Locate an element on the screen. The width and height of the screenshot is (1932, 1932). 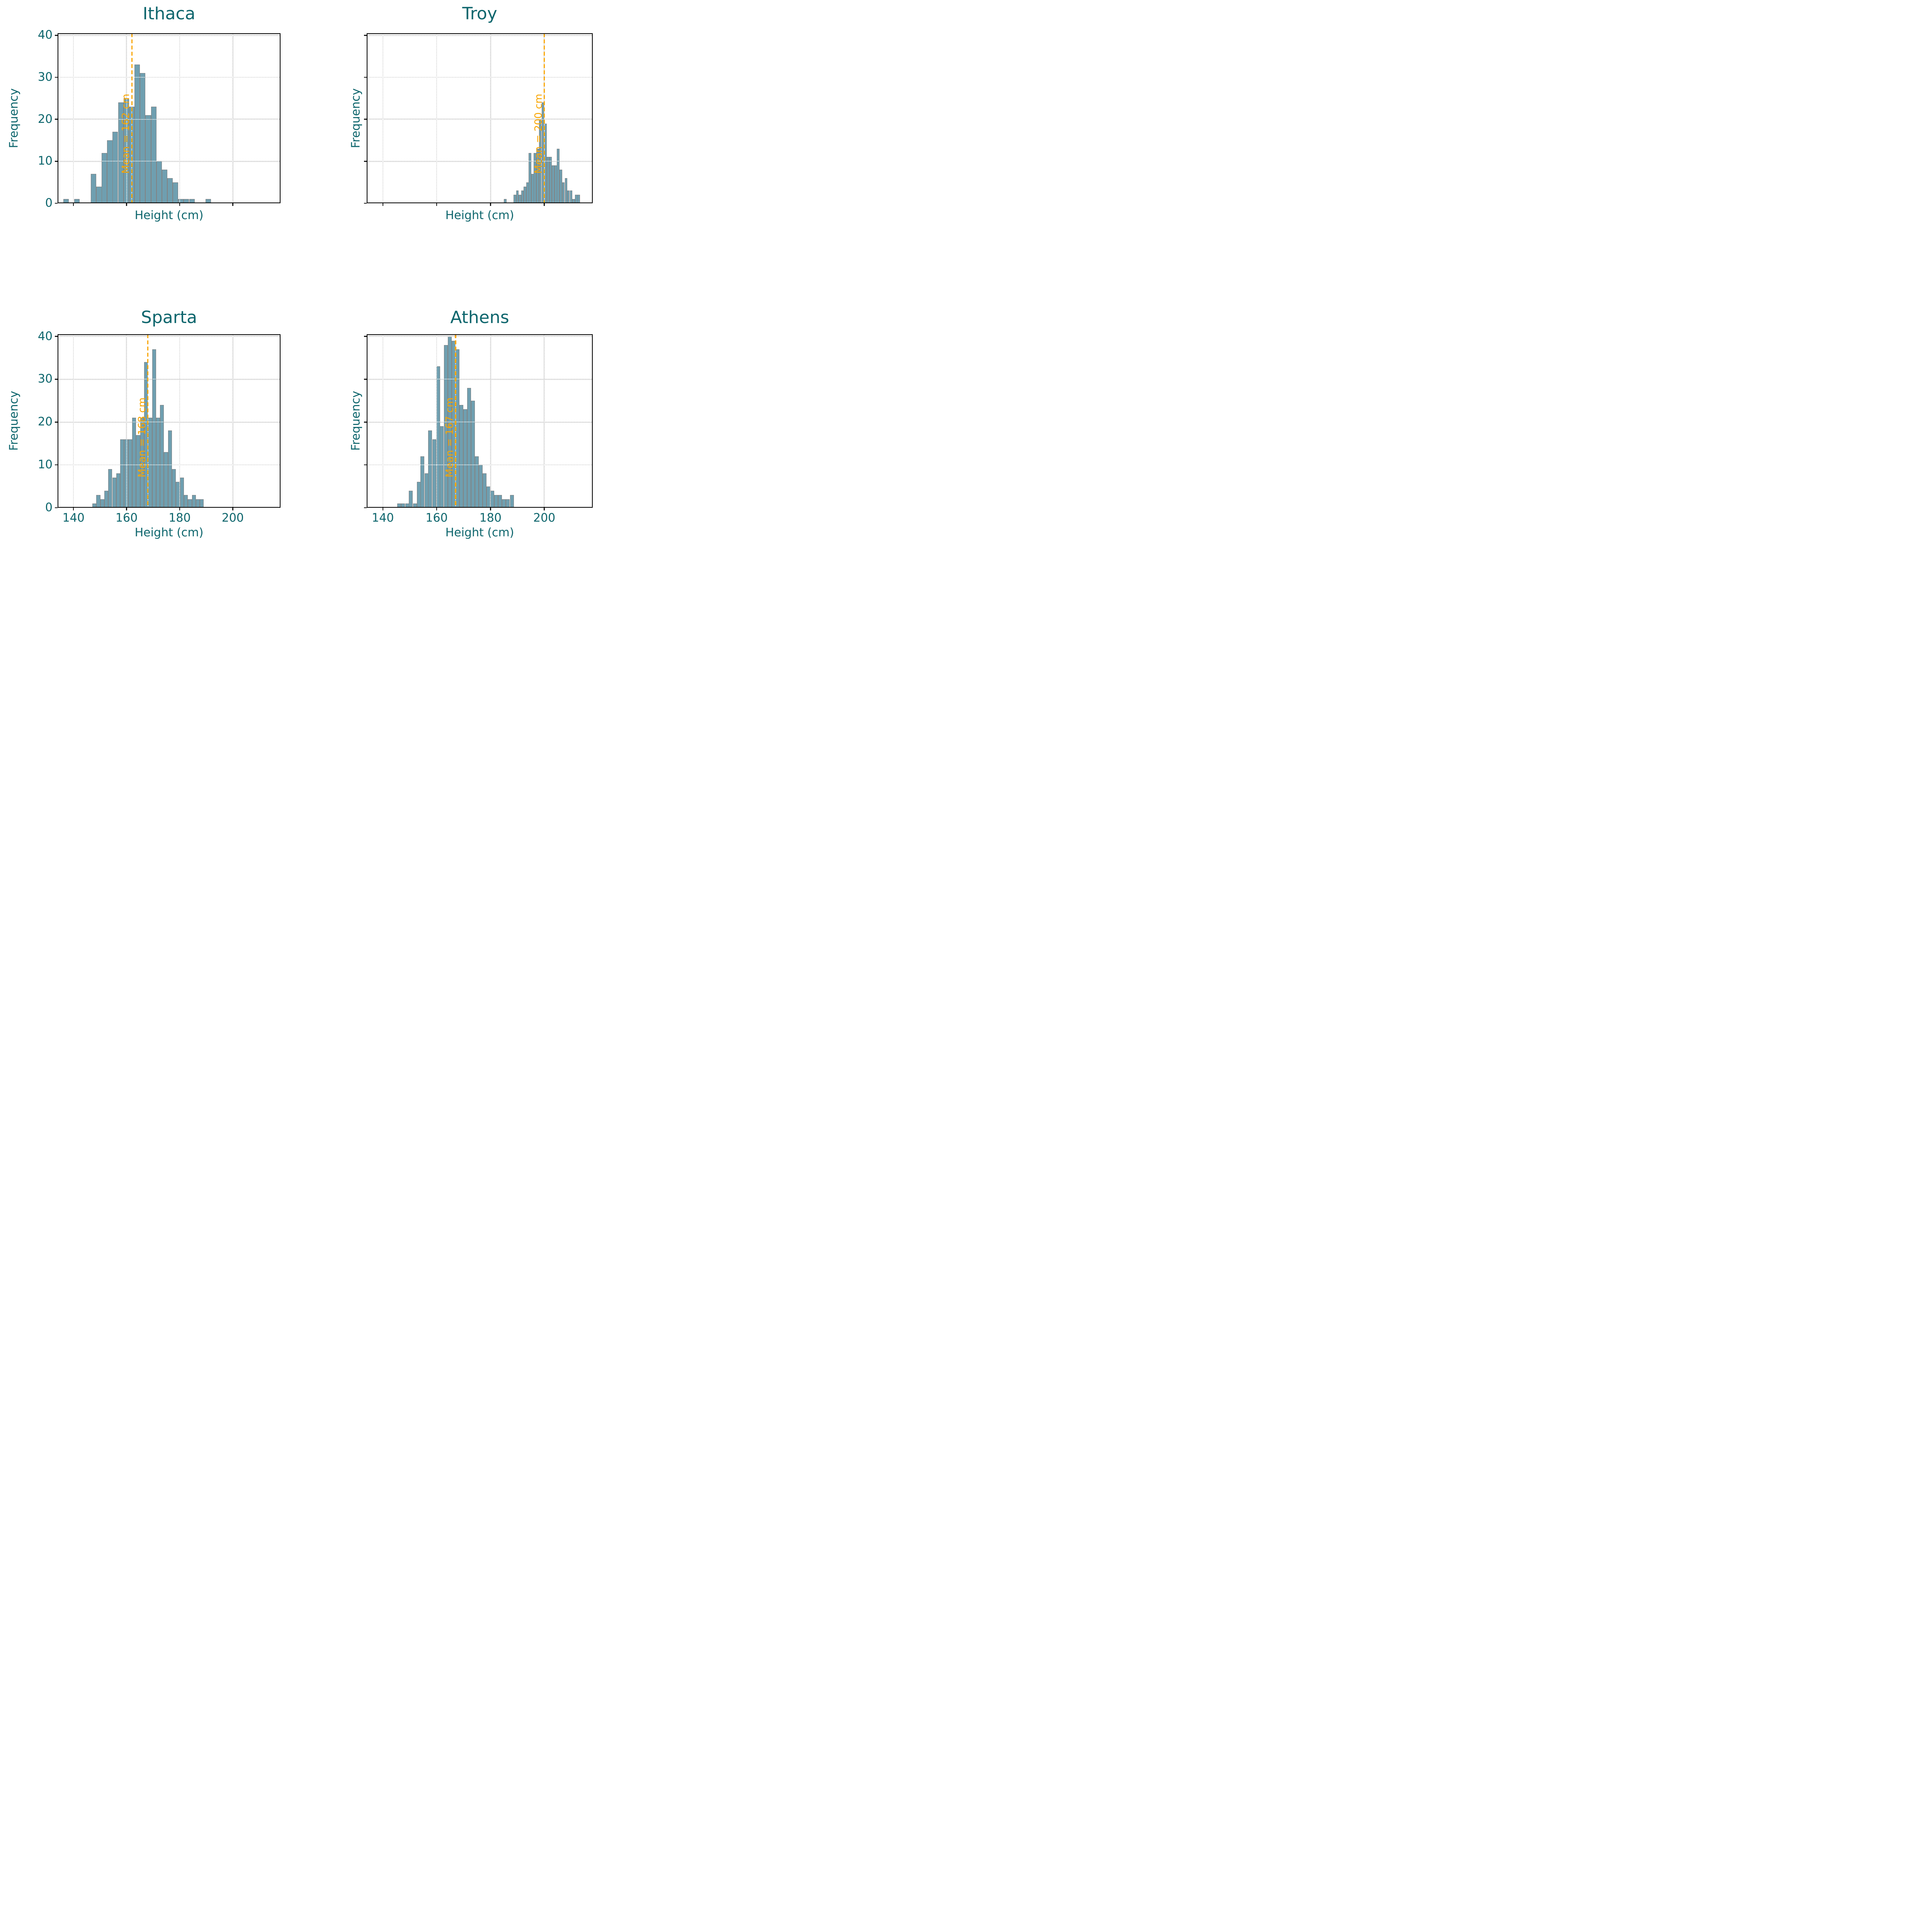
y-tick-label: 20 is located at coordinates (45, 119).